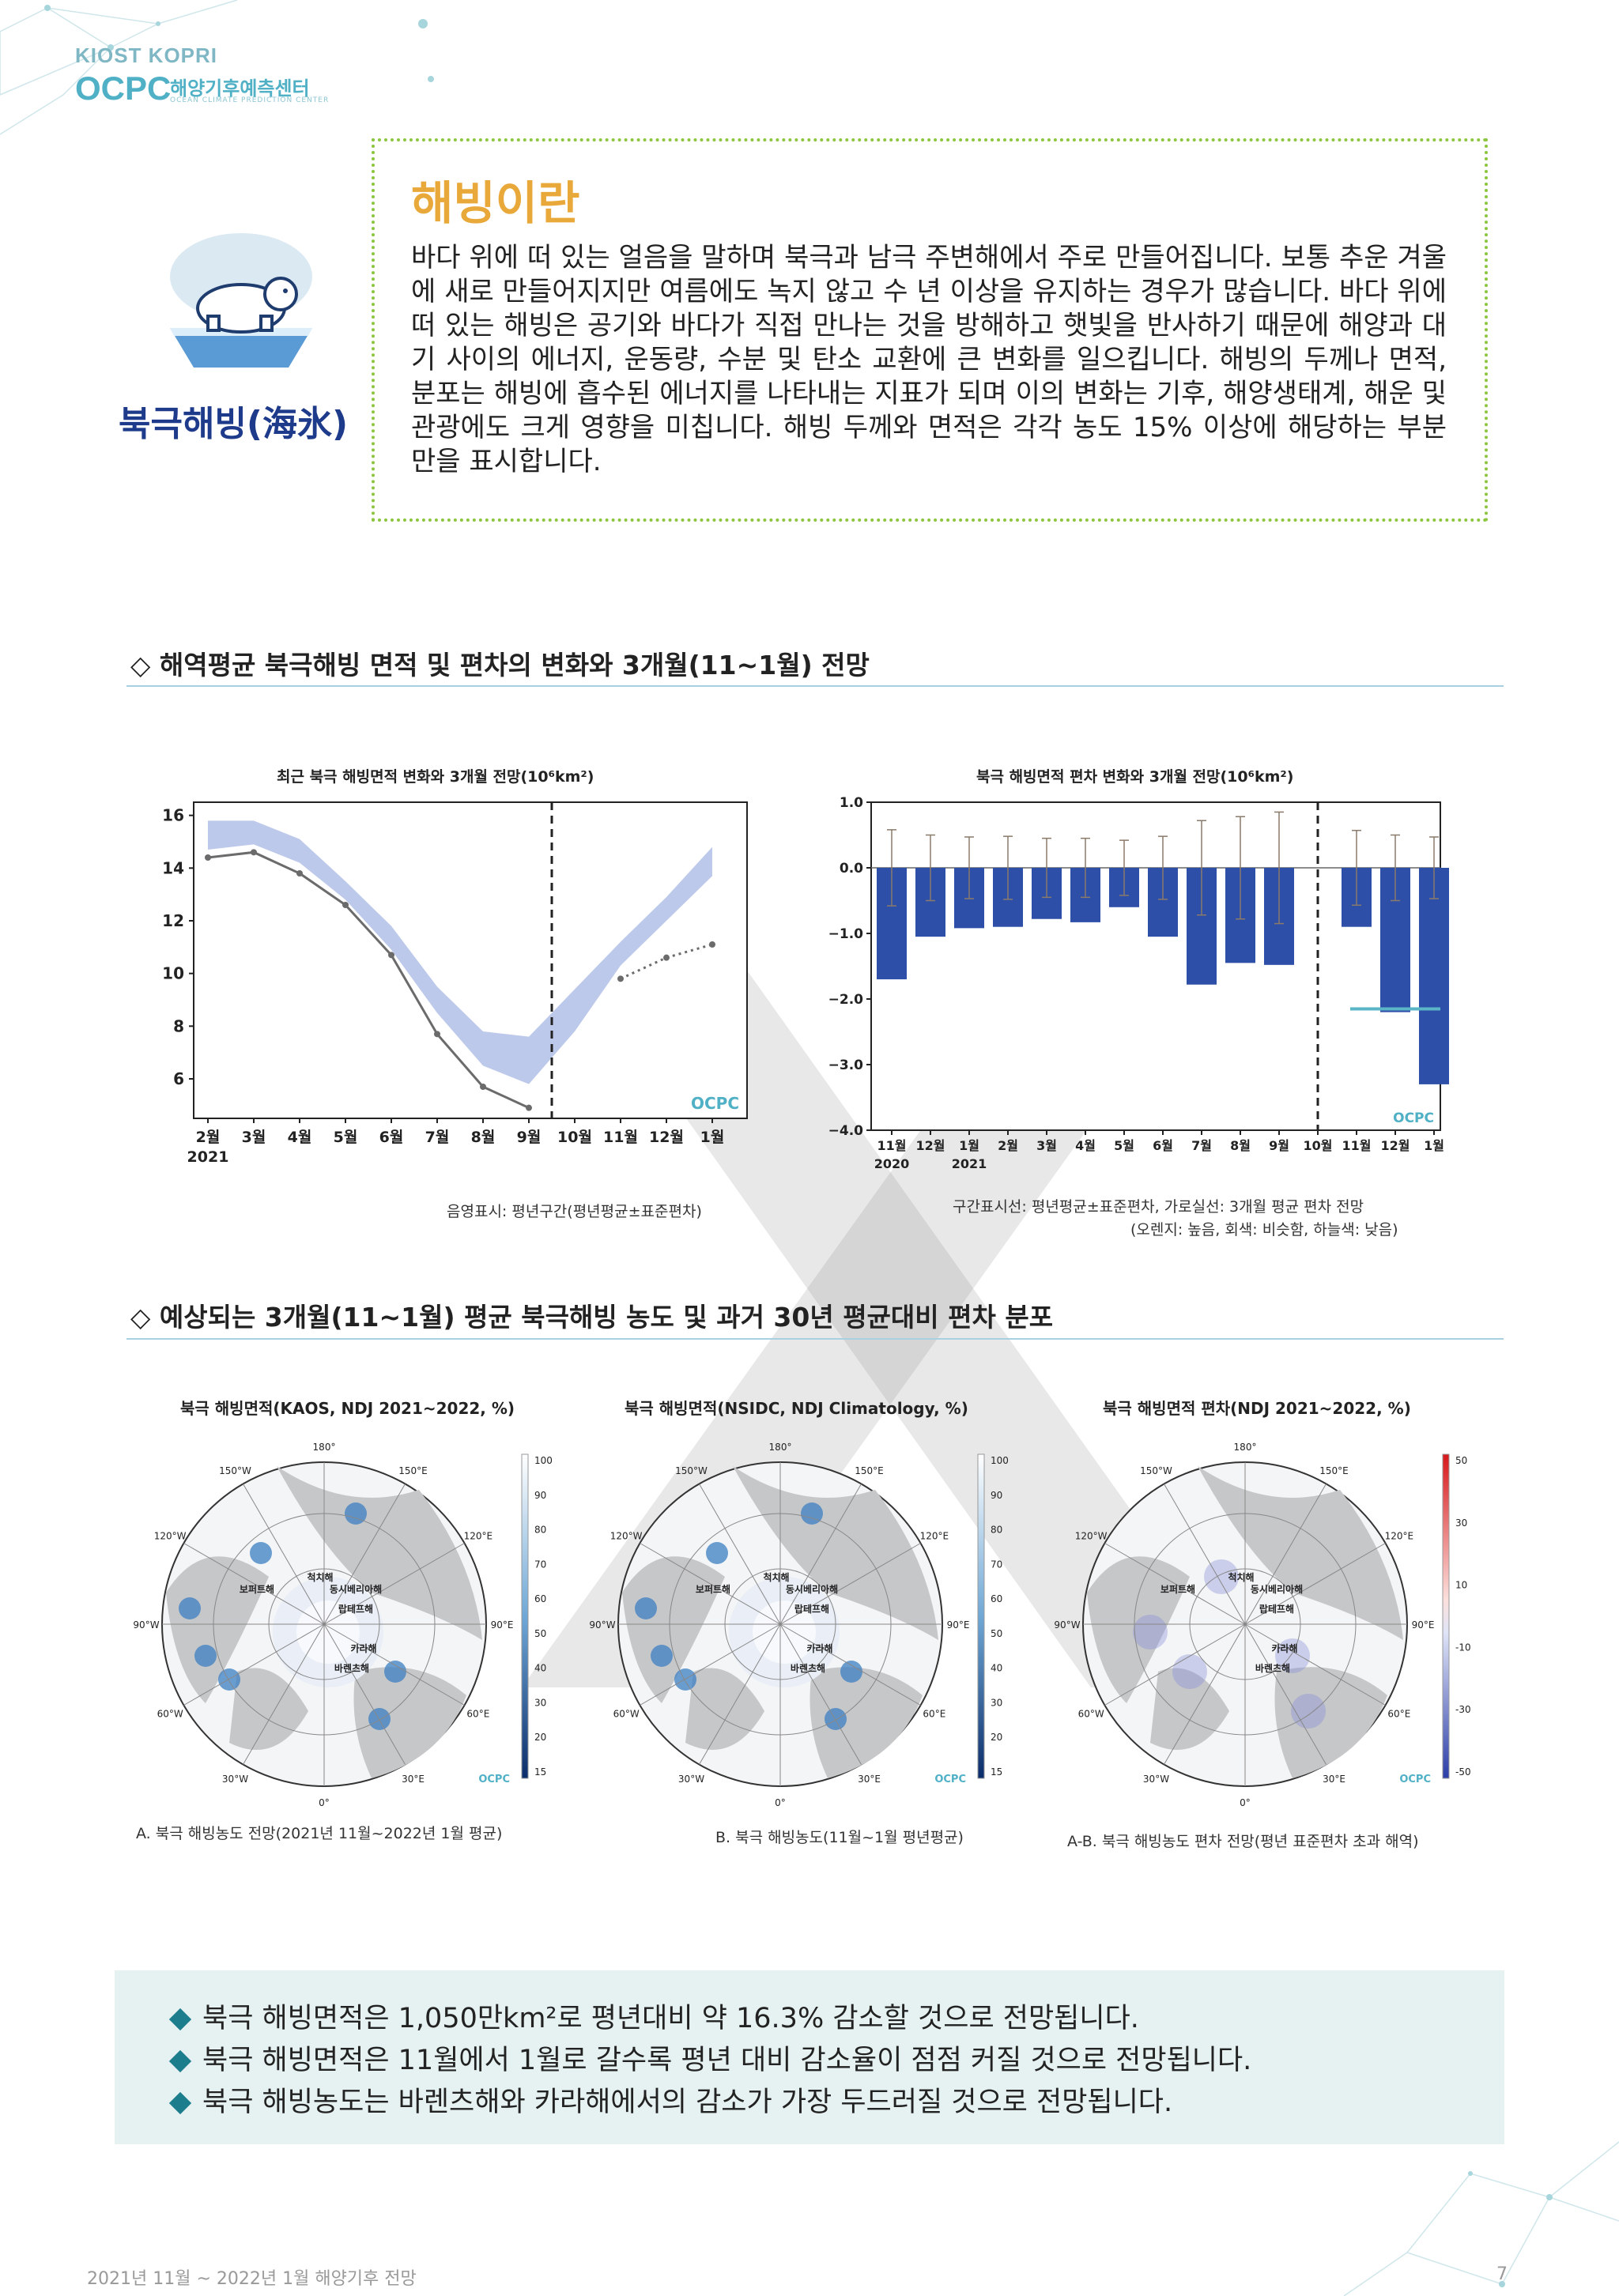  Describe the element at coordinates (997, 1702) in the screenshot. I see `map-colorbar-label: 30` at that location.